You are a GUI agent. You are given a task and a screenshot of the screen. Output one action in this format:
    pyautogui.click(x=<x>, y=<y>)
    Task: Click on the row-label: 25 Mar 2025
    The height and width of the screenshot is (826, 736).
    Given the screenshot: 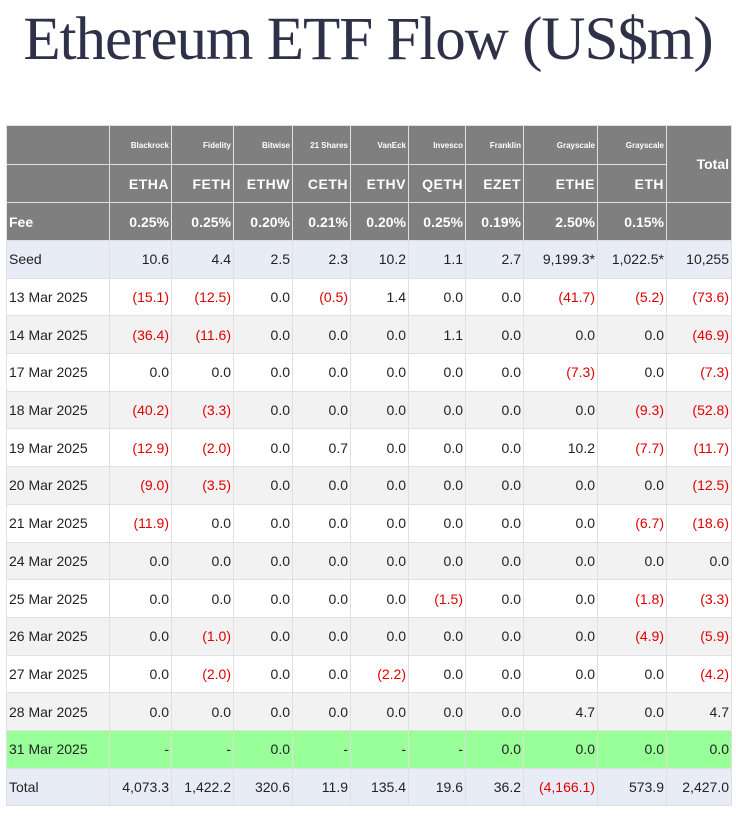 What is the action you would take?
    pyautogui.click(x=58, y=598)
    